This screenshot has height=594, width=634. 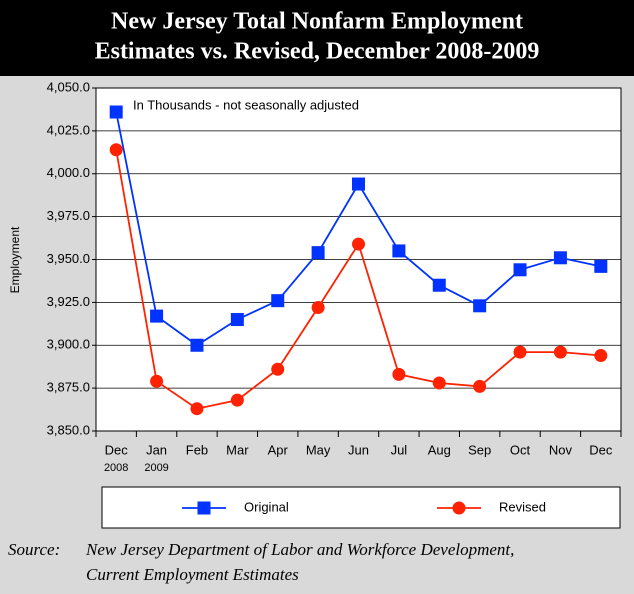 What do you see at coordinates (522, 506) in the screenshot?
I see `legend-label: Revised` at bounding box center [522, 506].